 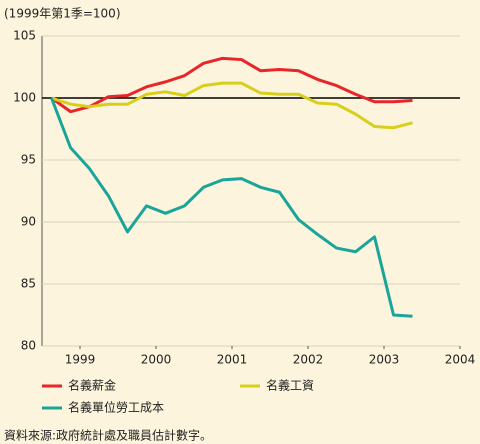 What do you see at coordinates (232, 360) in the screenshot?
I see `x-tick-label: 2001` at bounding box center [232, 360].